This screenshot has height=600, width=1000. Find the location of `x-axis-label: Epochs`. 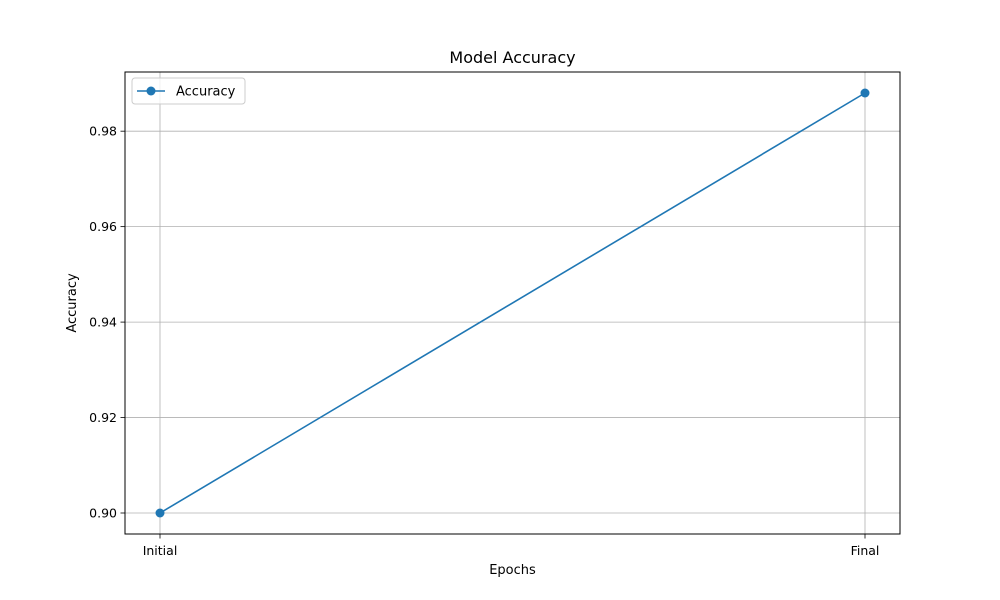

x-axis-label: Epochs is located at coordinates (512, 570).